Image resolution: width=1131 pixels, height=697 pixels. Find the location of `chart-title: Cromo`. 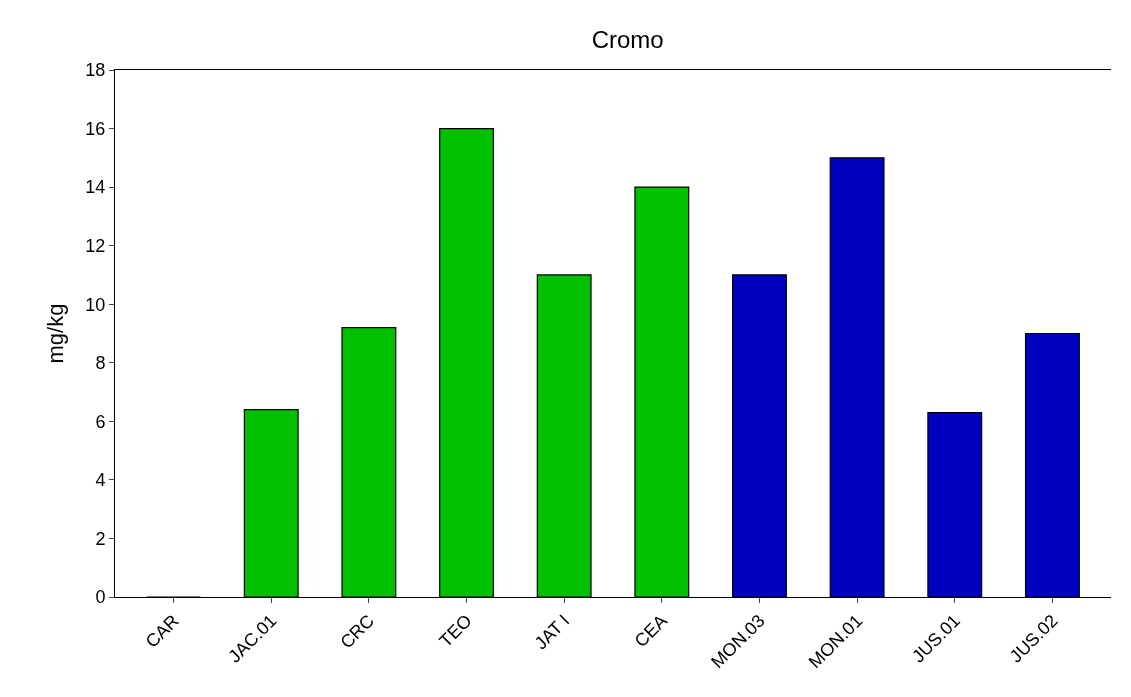

chart-title: Cromo is located at coordinates (627, 40).